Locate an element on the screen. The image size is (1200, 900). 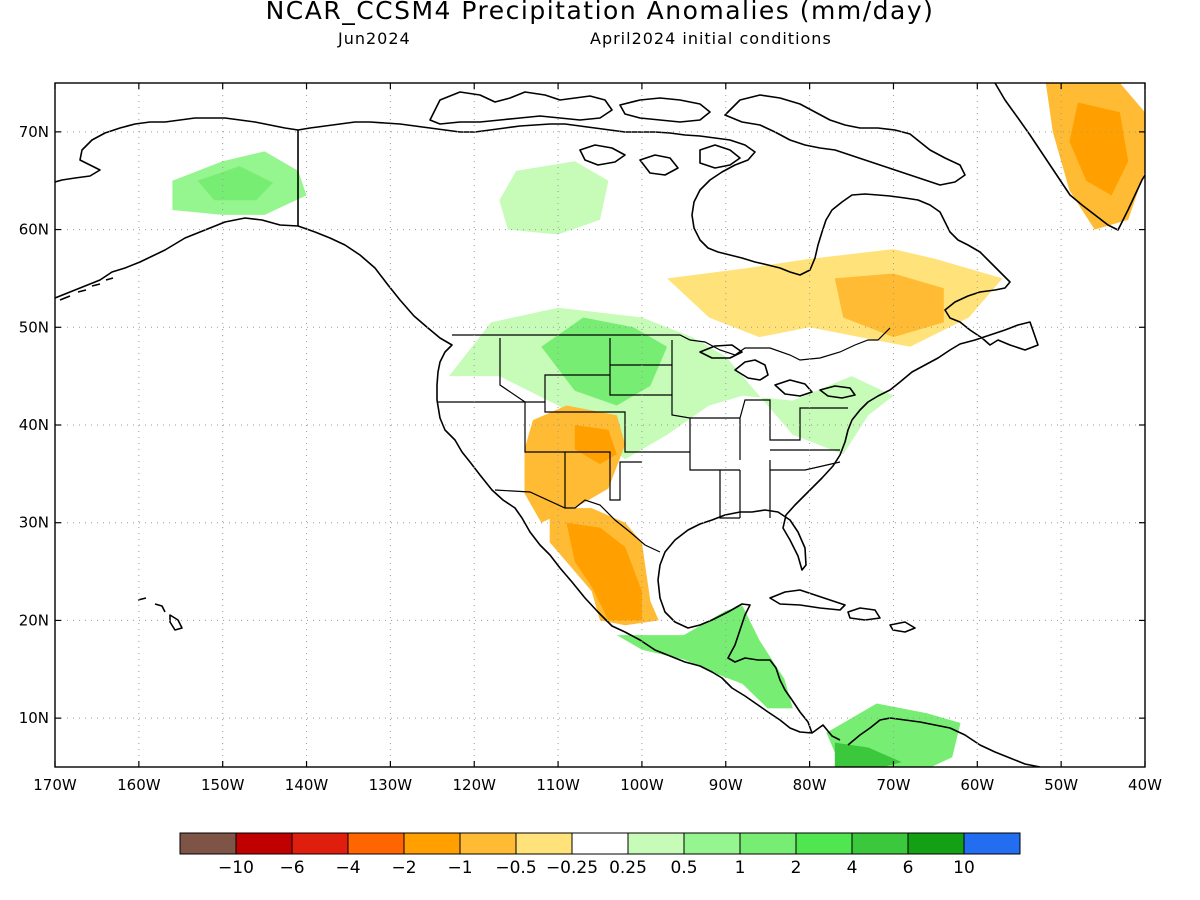
arctic-islands is located at coordinates (787, 157).